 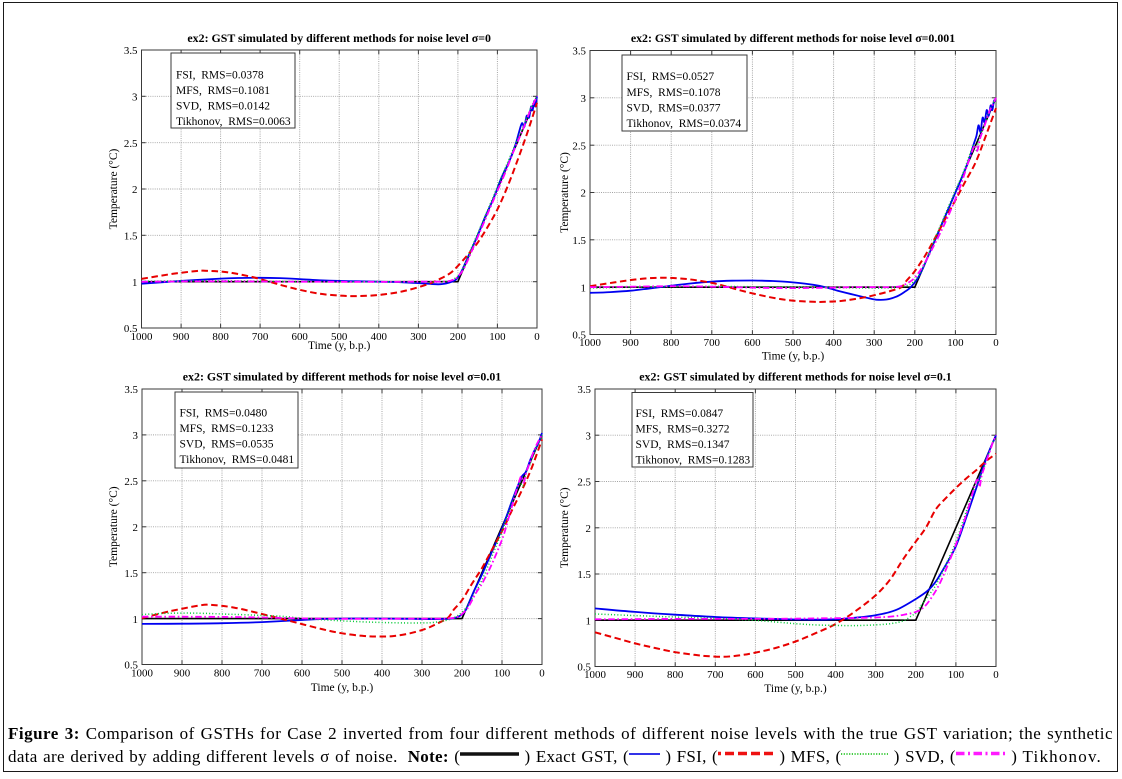 I want to click on svg-text: MFS, RMS=0.1078, so click(x=674, y=93).